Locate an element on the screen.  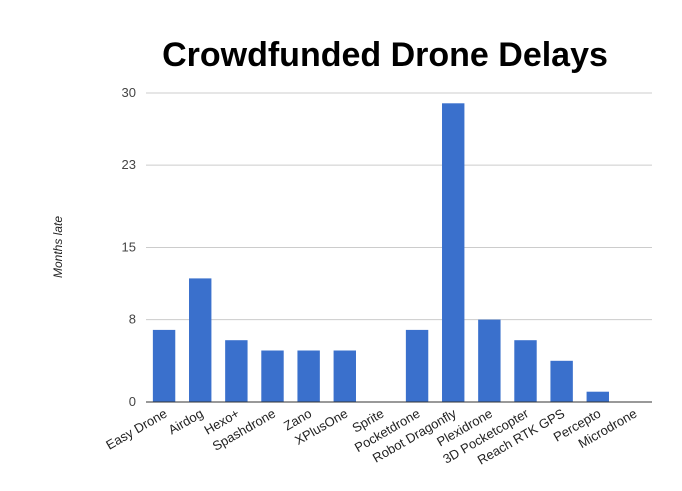
bar-easy-drone is located at coordinates (164, 365).